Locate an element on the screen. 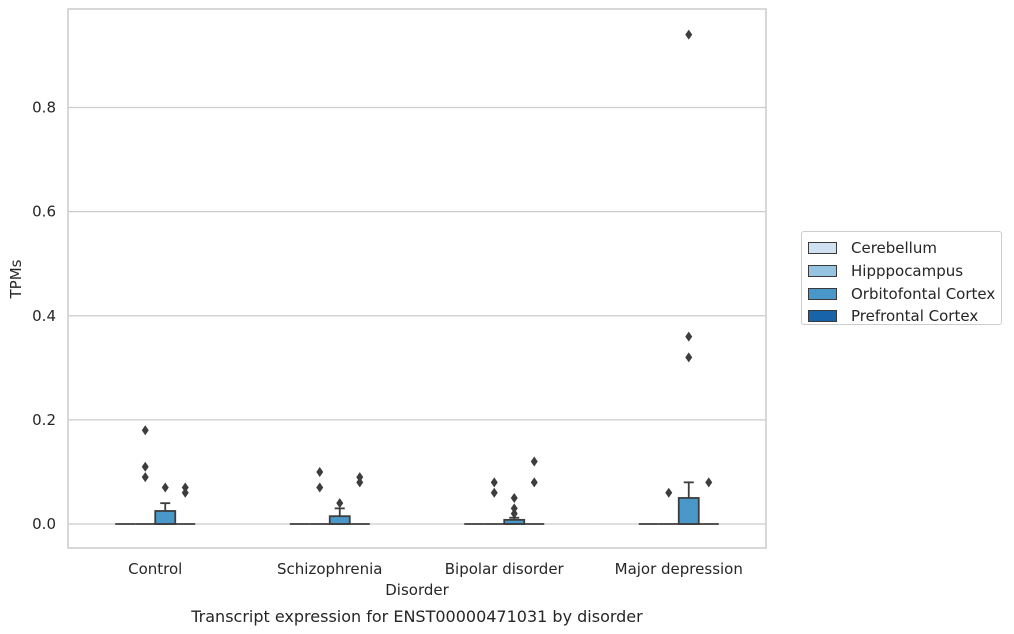 Image resolution: width=1014 pixels, height=634 pixels. legend-label: Prefrontal Cortex is located at coordinates (915, 316).